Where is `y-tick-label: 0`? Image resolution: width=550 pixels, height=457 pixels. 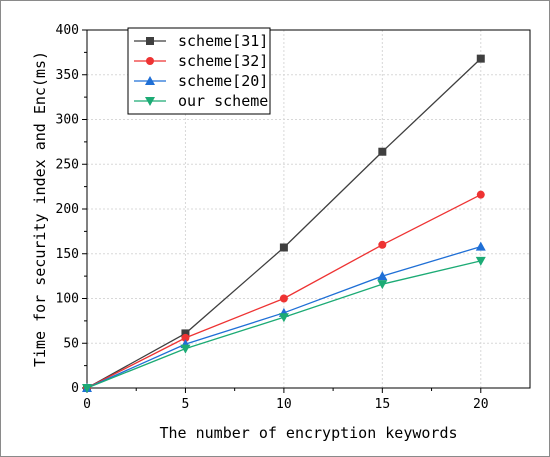 y-tick-label: 0 is located at coordinates (75, 388).